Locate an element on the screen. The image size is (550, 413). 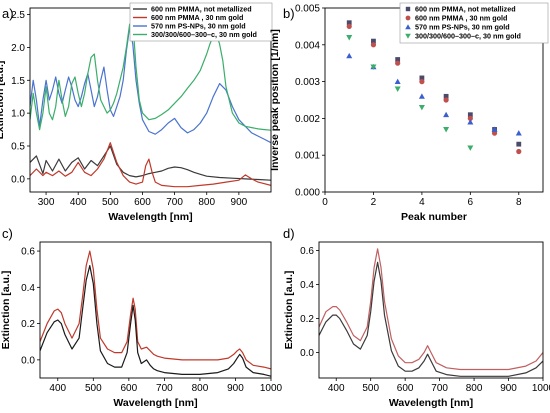
panel-c-x-axis-title: Wavelength [nm] is located at coordinates (155, 403).